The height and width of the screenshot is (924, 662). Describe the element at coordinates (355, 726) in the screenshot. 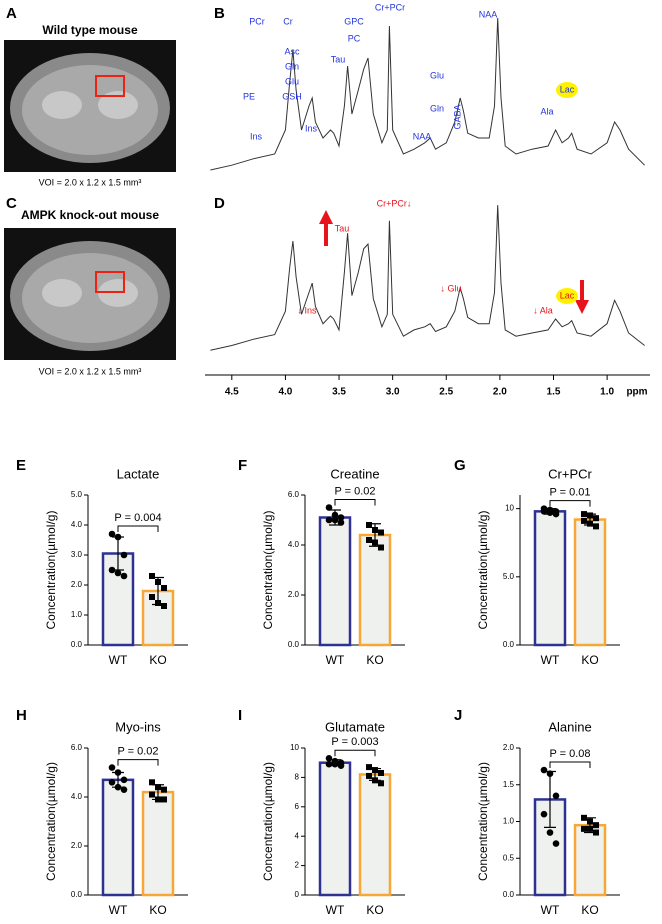

I see `chart-title: Glutamate` at that location.